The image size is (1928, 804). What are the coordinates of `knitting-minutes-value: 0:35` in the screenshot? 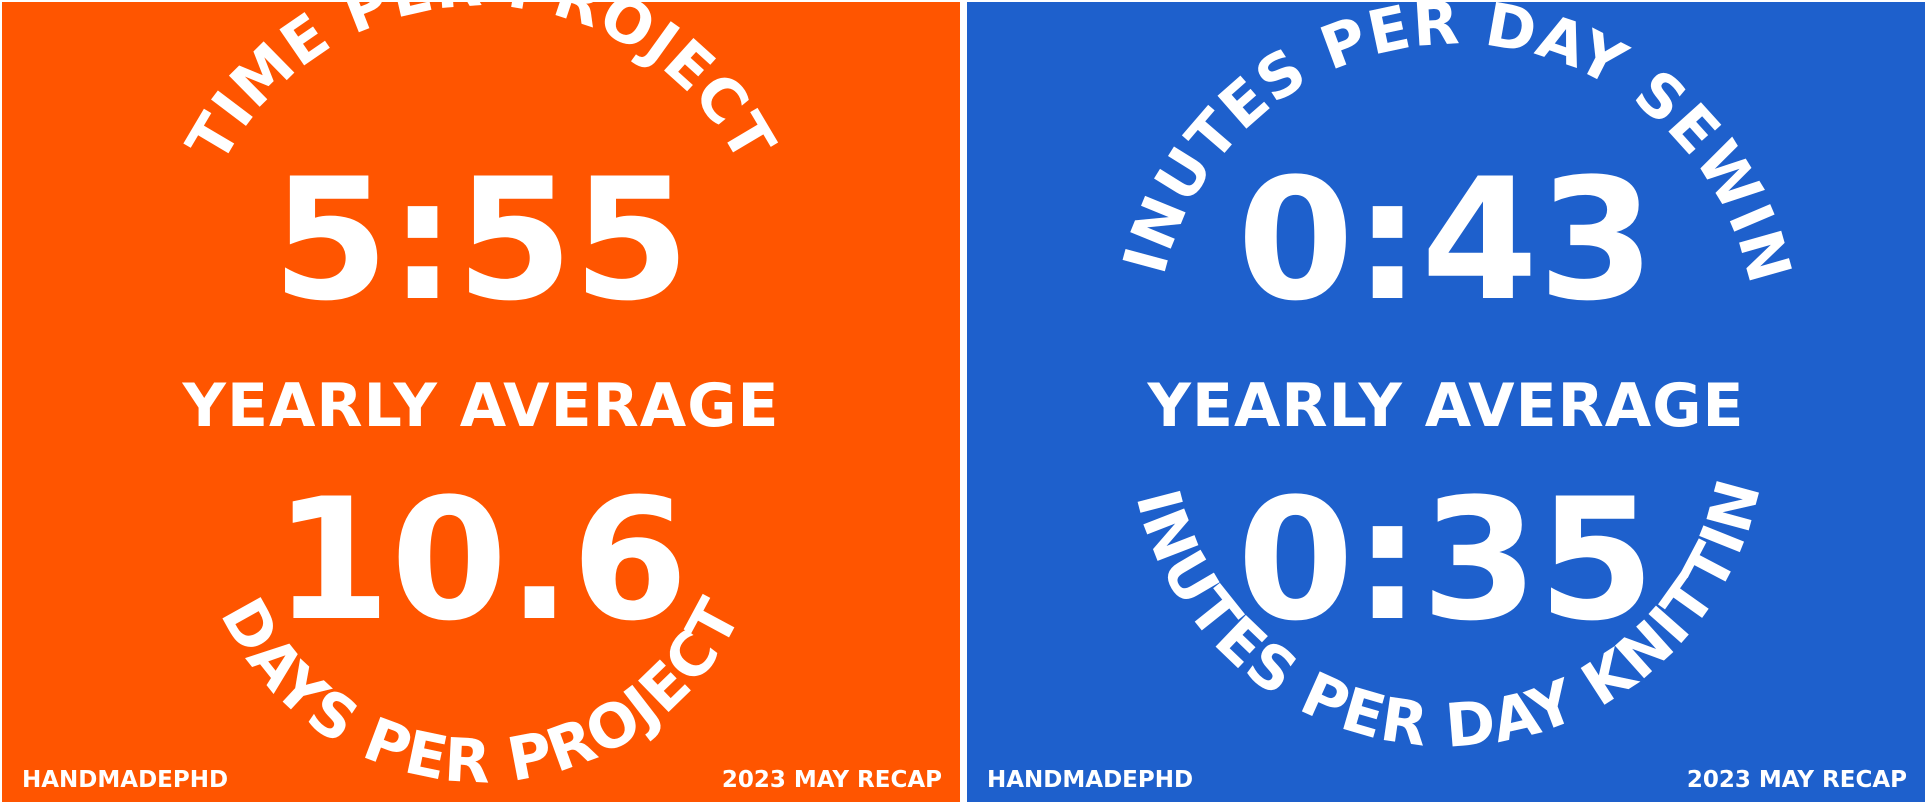 It's located at (1446, 560).